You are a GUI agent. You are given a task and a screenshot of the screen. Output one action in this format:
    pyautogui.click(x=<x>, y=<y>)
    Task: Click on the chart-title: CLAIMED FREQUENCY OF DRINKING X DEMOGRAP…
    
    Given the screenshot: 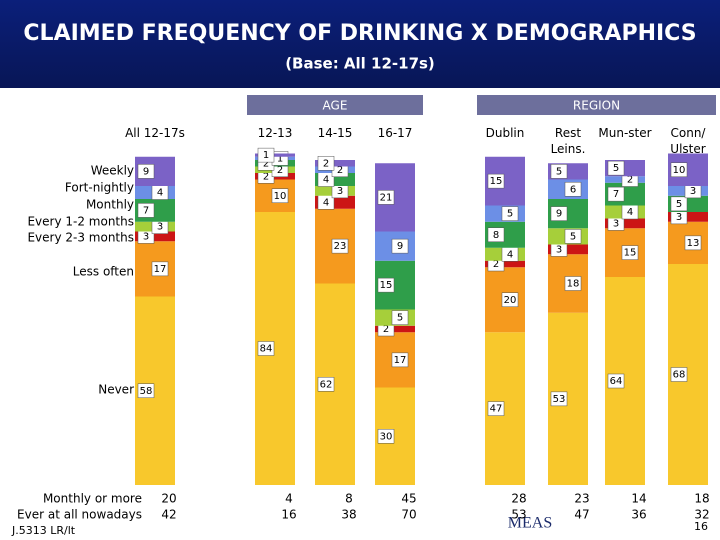 What is the action you would take?
    pyautogui.click(x=359, y=33)
    